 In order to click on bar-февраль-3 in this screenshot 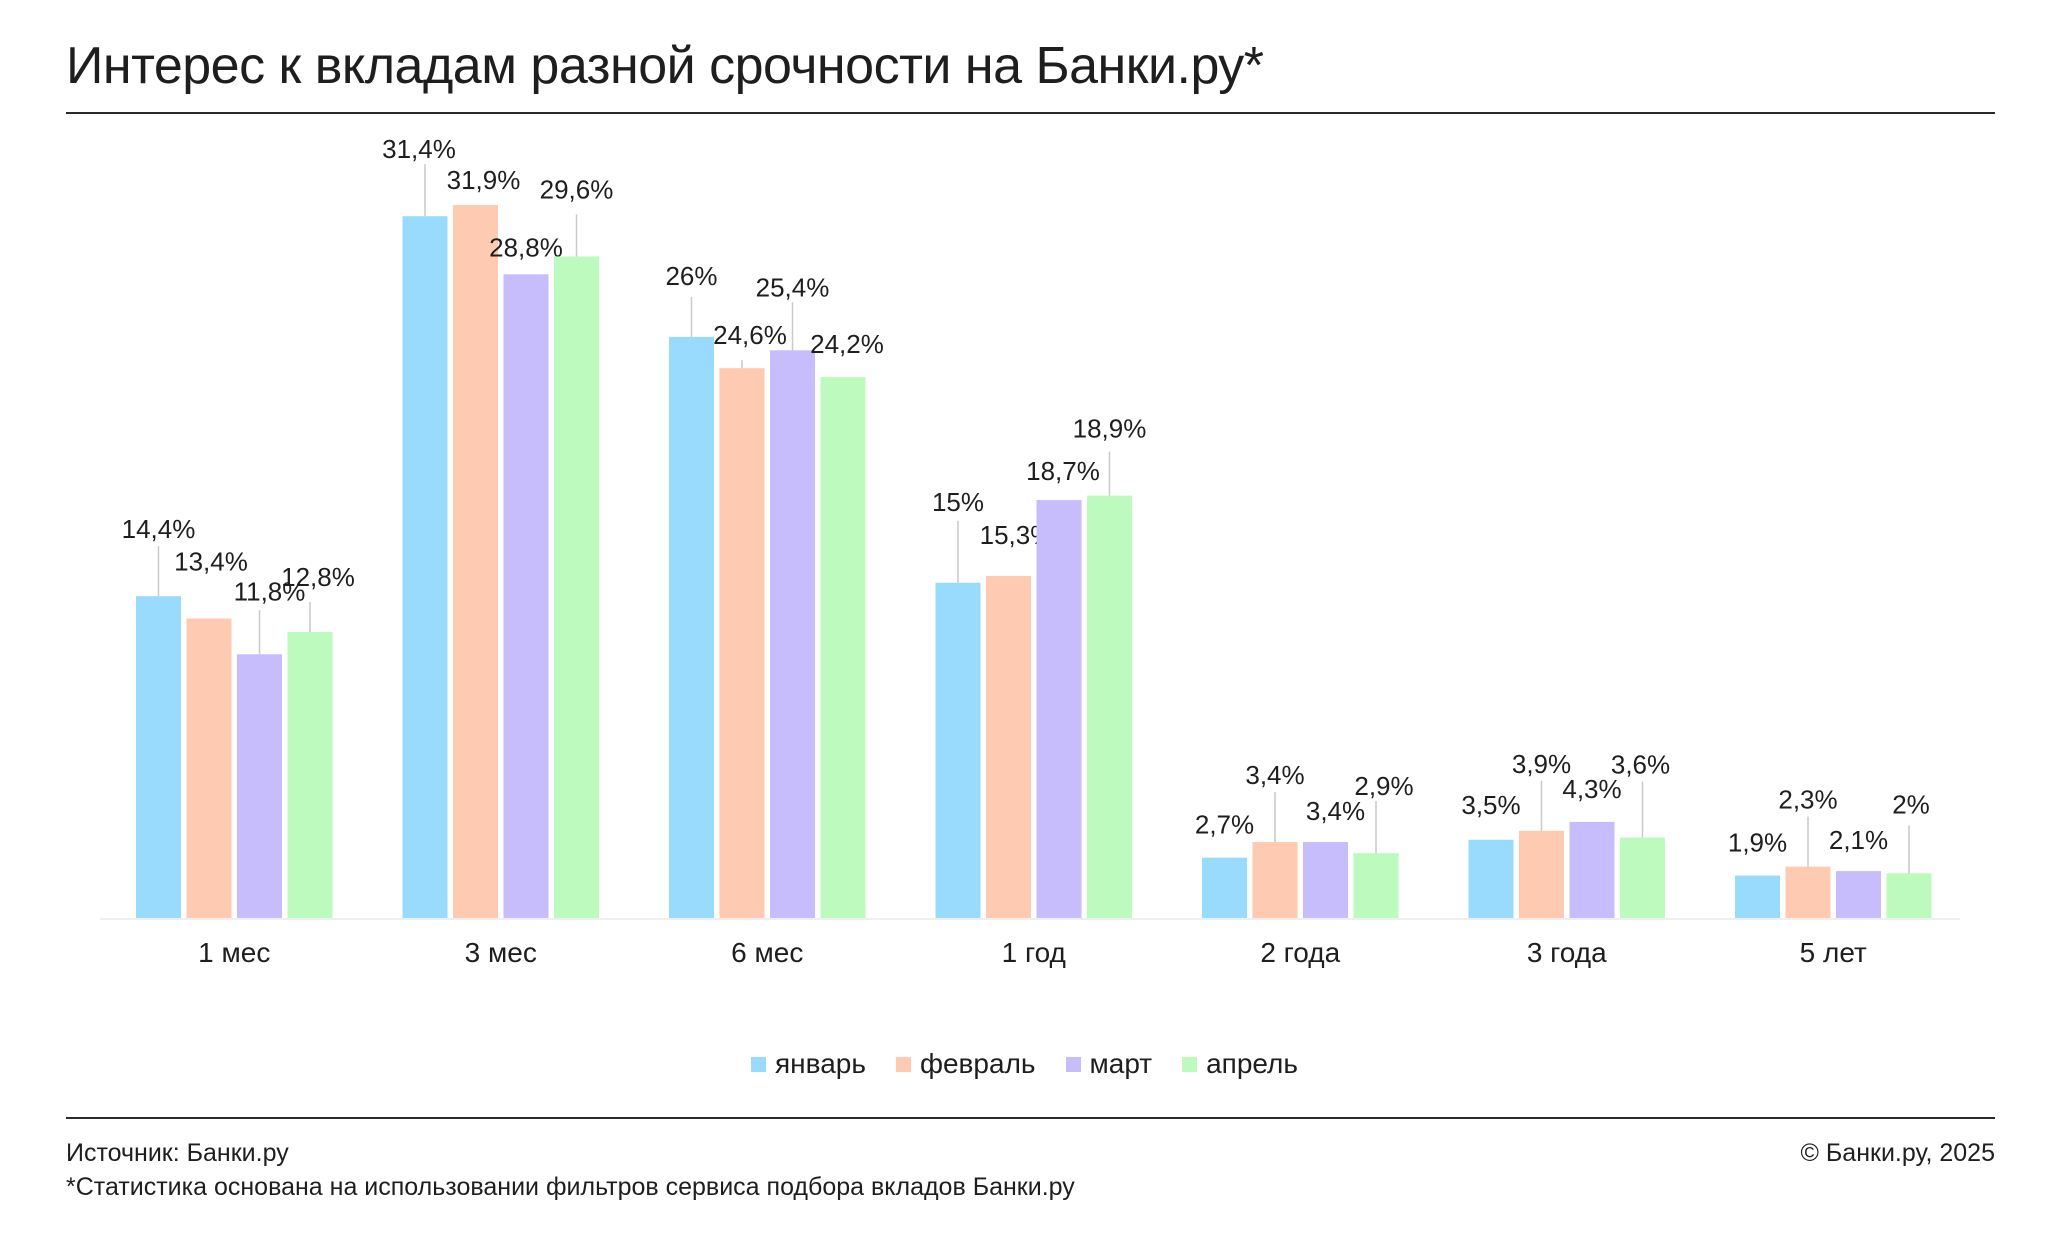, I will do `click(1008, 747)`.